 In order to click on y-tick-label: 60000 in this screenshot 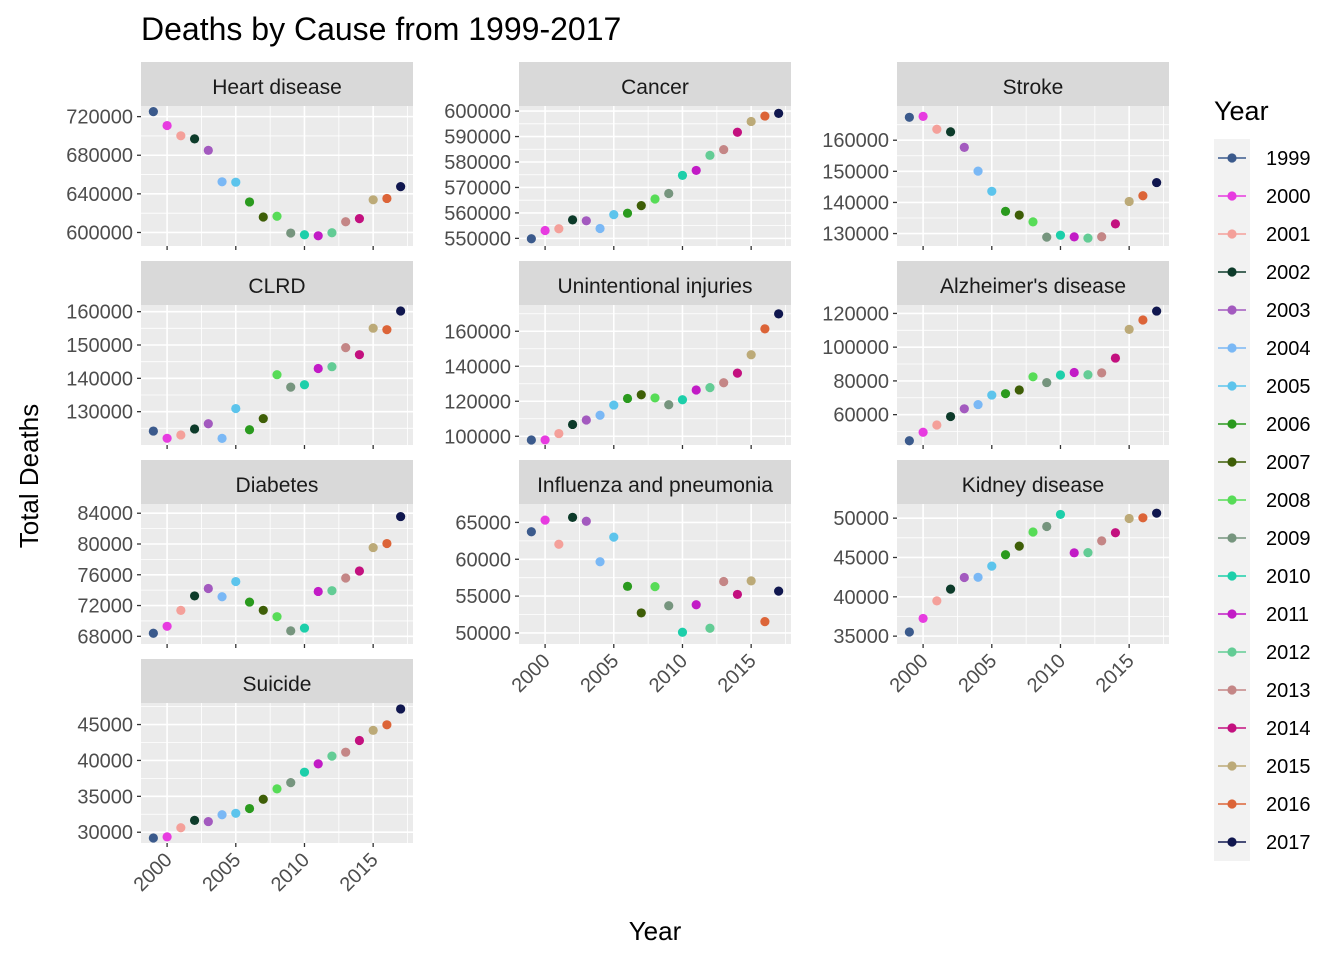, I will do `click(483, 560)`.